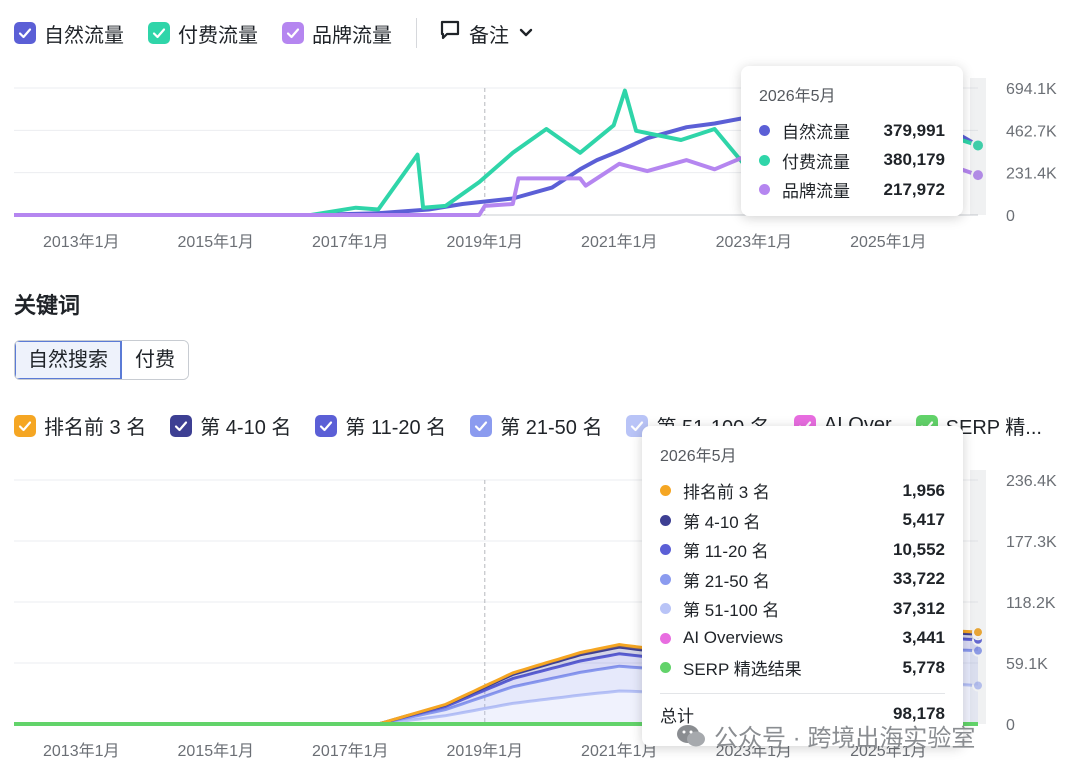  I want to click on notes-dropdown: 备注, so click(486, 33).